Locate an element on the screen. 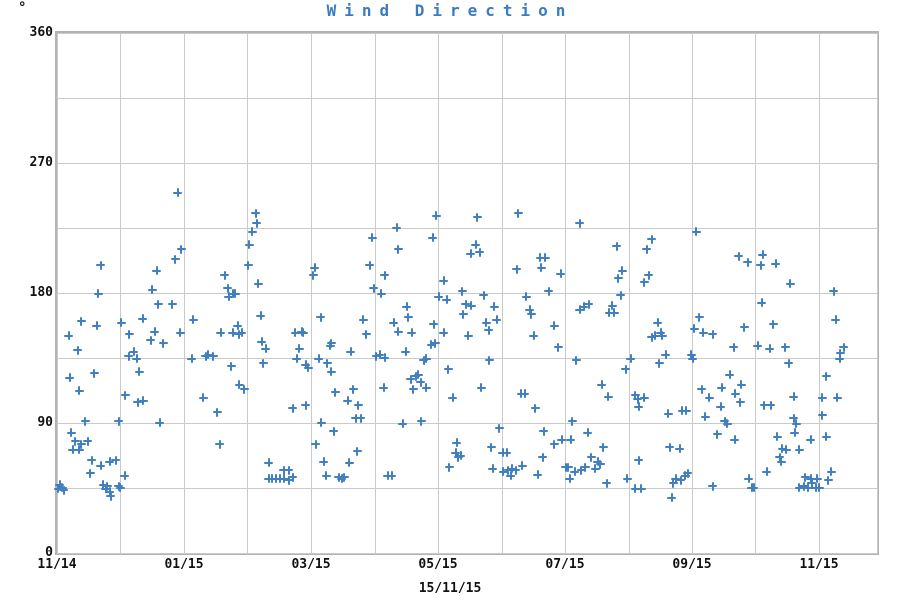  x-tick-label: 11/15 is located at coordinates (819, 564).